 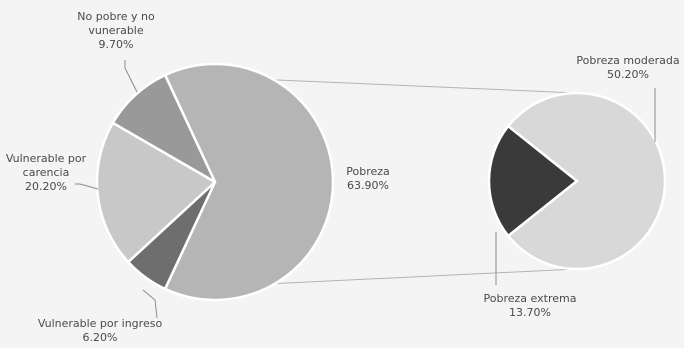 I want to click on pie-slice-pobreza-extrema, so click(x=533, y=181).